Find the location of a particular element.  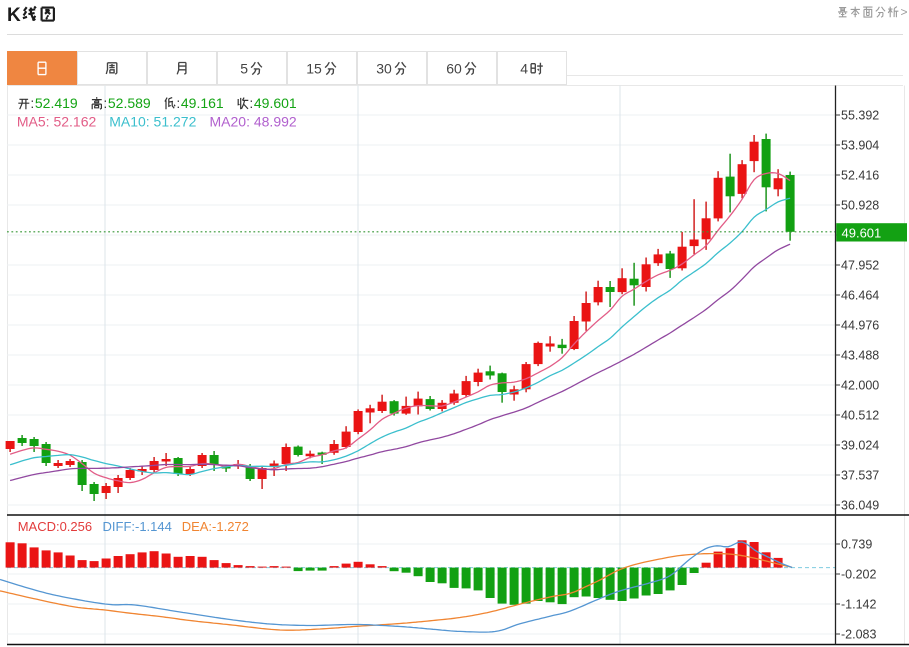

svg-text: 44.976 is located at coordinates (860, 326).